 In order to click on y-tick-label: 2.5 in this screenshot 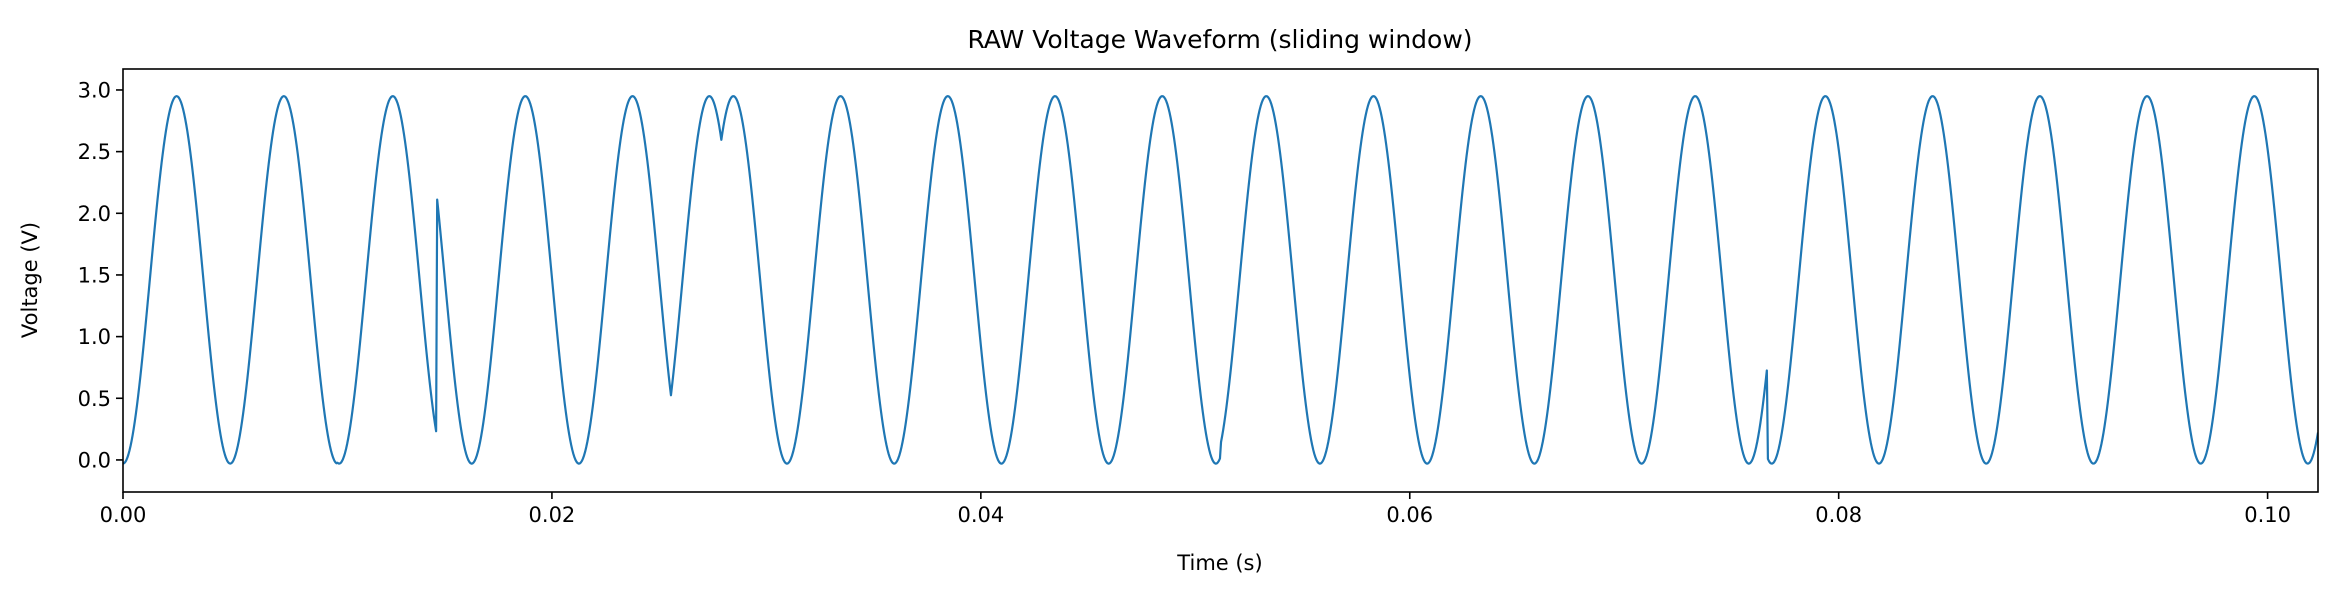, I will do `click(94, 152)`.